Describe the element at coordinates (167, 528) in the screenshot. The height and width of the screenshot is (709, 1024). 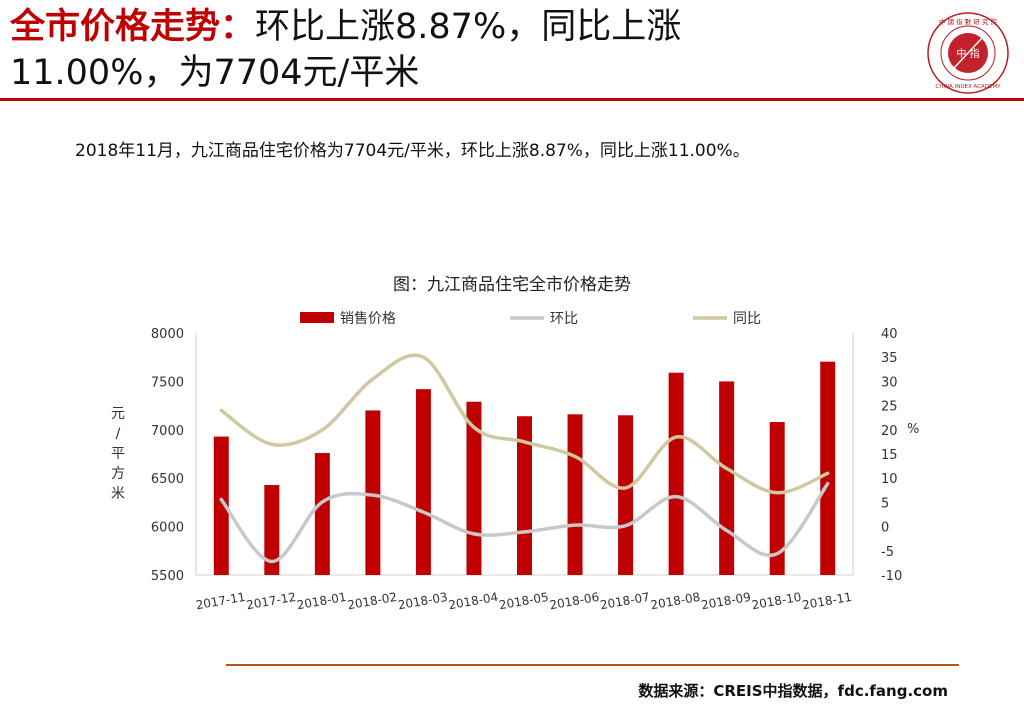
I see `left-tick-label: 6000` at that location.